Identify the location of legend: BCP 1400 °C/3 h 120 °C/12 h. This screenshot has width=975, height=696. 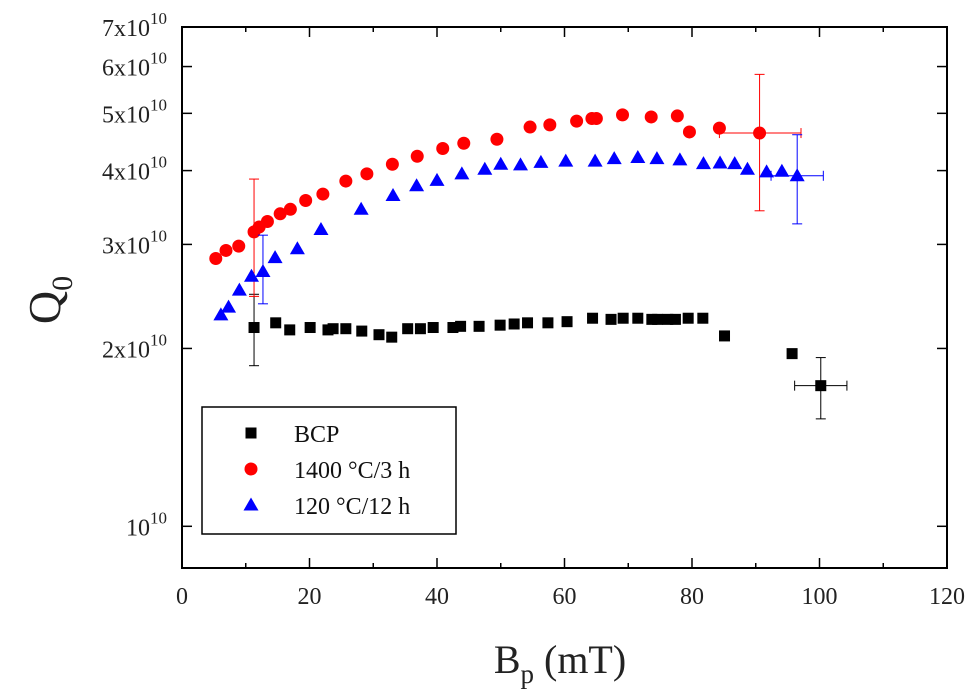
(329, 470).